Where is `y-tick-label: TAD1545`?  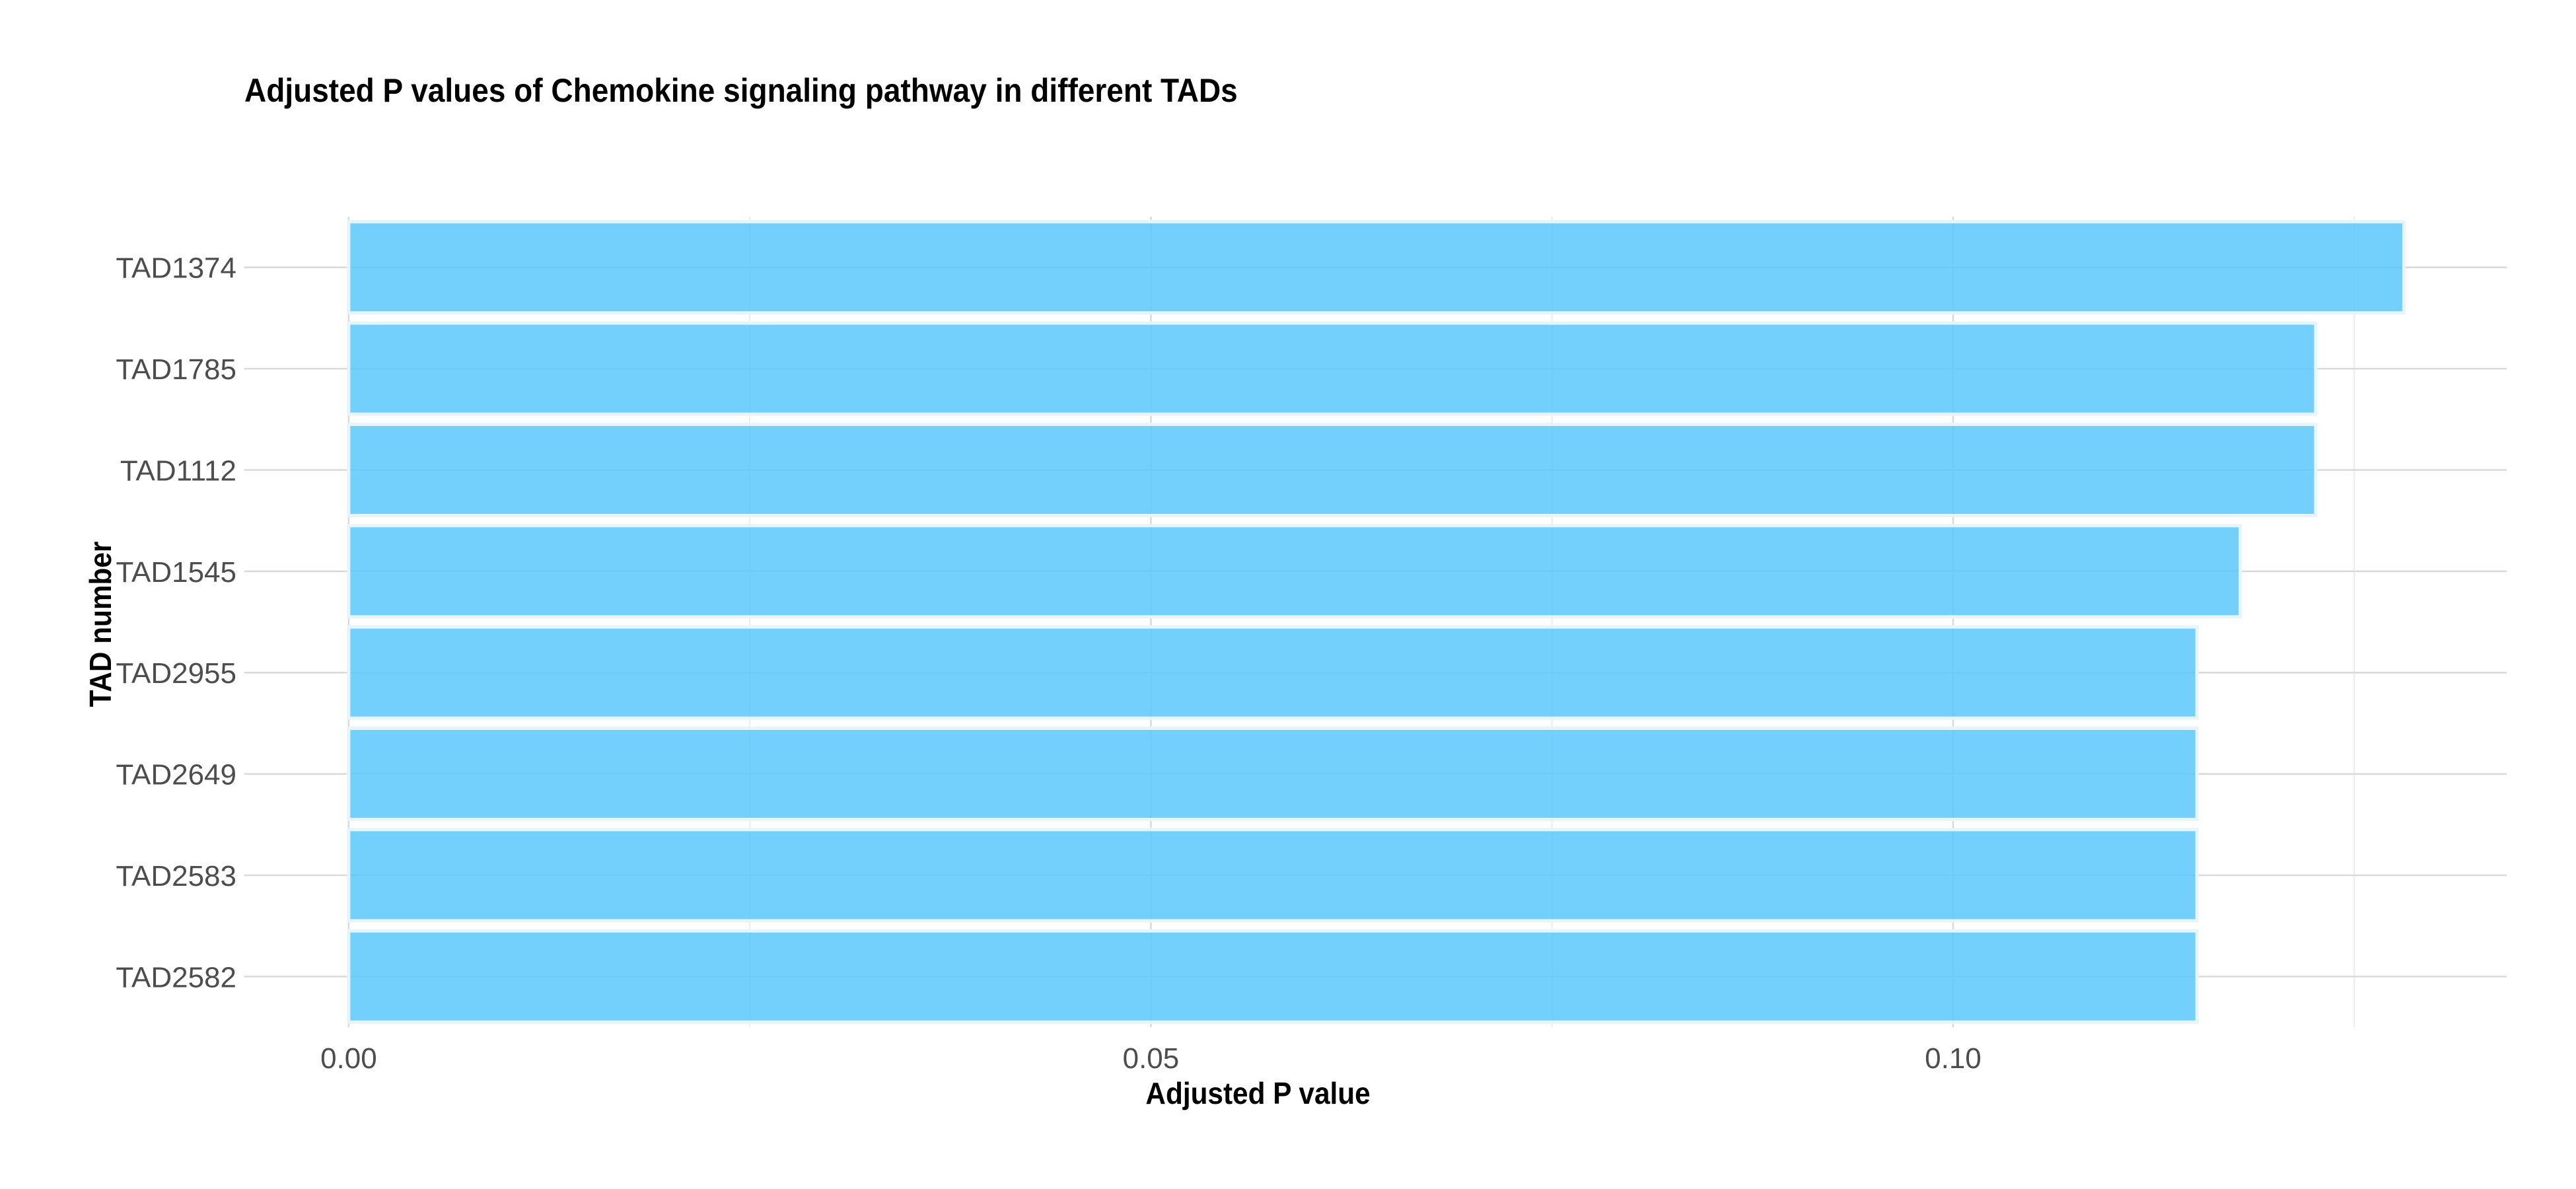
y-tick-label: TAD1545 is located at coordinates (176, 572).